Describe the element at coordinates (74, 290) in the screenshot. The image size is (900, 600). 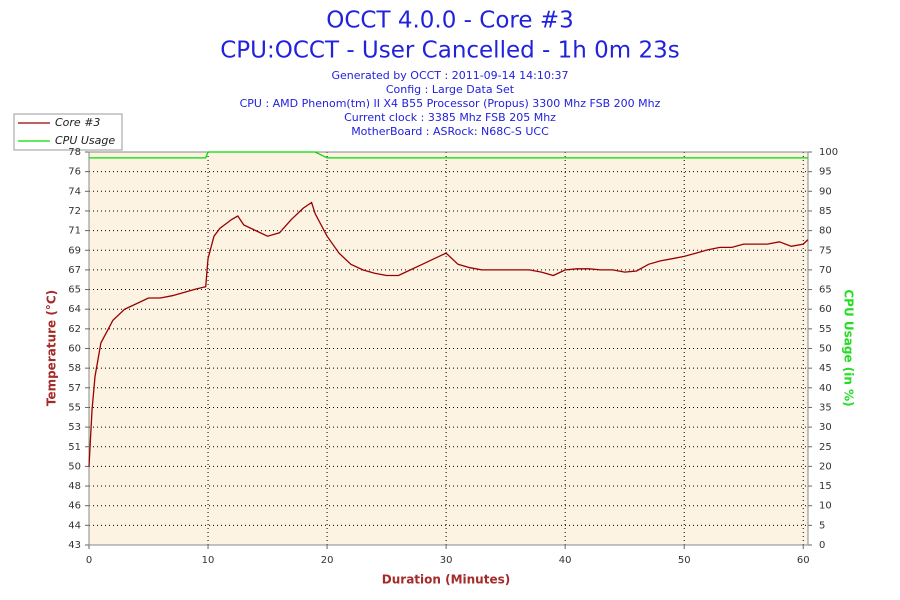
I see `y-tick-label: 65` at that location.